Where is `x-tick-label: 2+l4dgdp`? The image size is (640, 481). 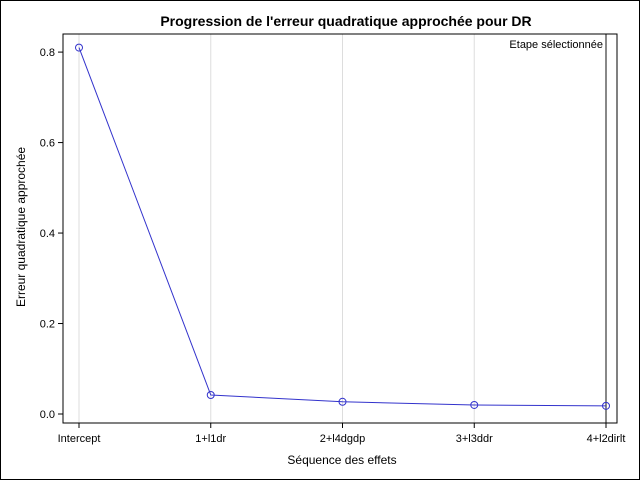
x-tick-label: 2+l4dgdp is located at coordinates (343, 439).